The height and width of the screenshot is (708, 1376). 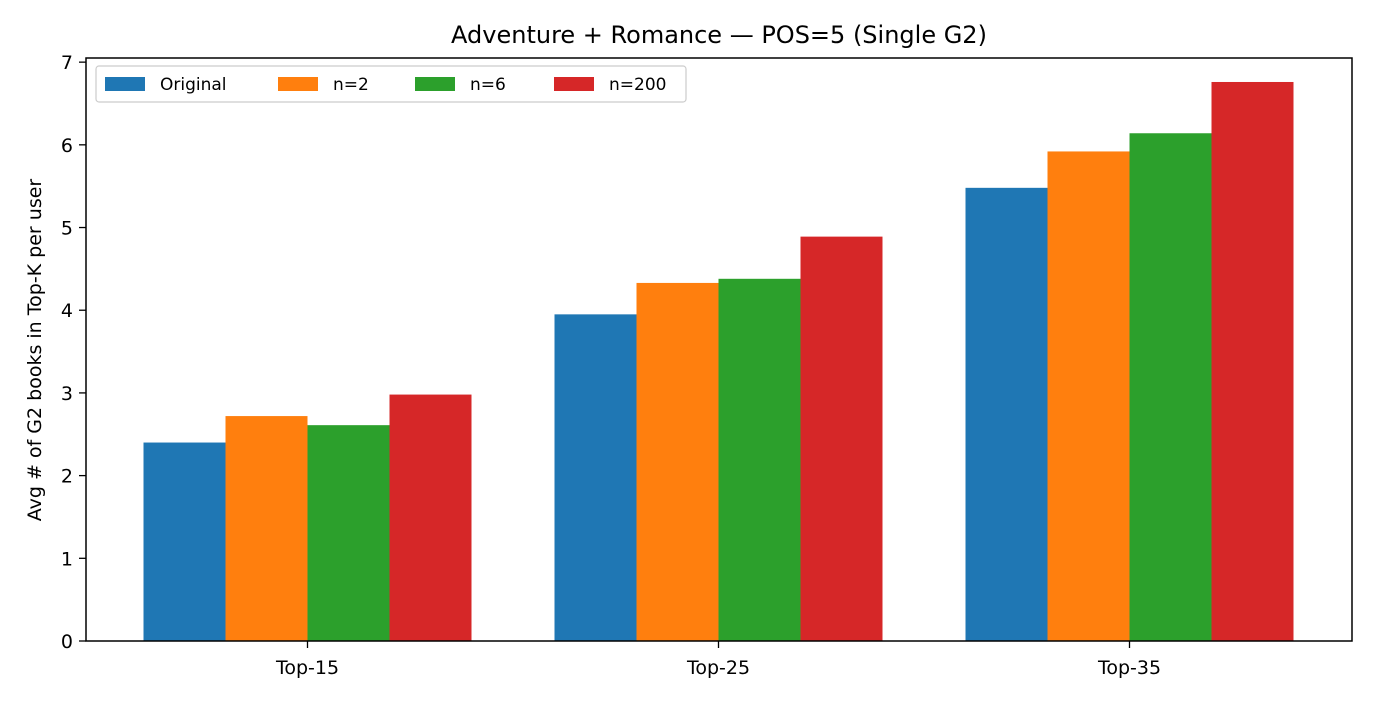 What do you see at coordinates (488, 85) in the screenshot?
I see `legend-label: n=6` at bounding box center [488, 85].